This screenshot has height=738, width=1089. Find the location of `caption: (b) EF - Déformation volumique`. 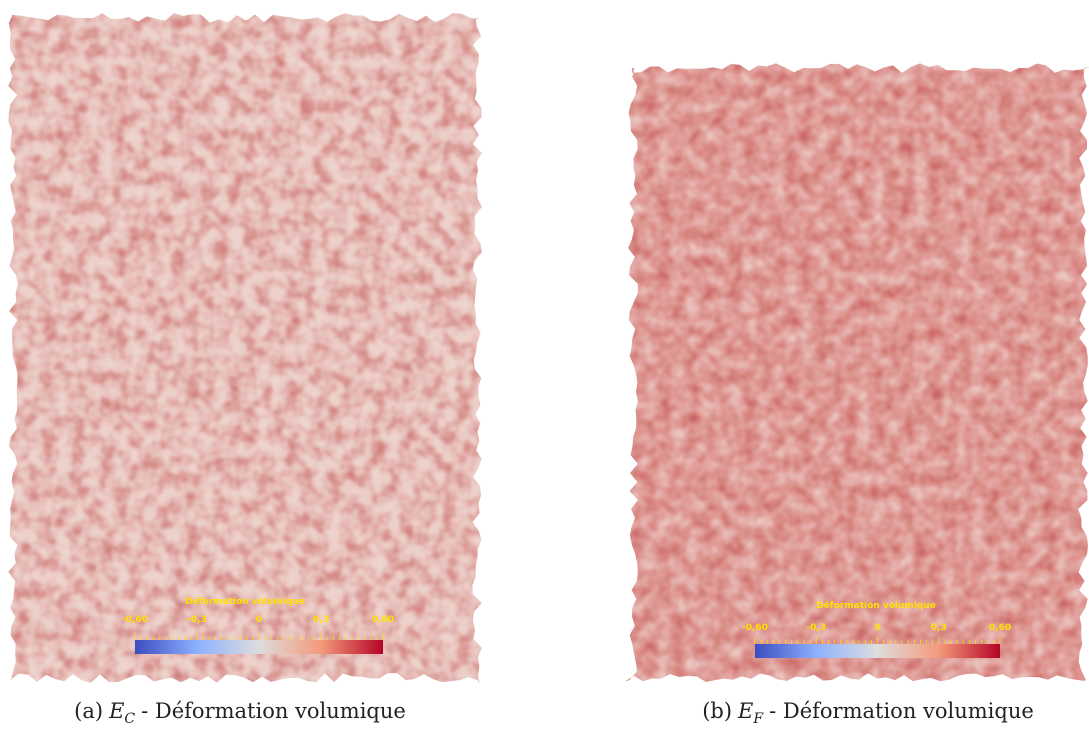

caption: (b) EF - Déformation volumique is located at coordinates (868, 713).